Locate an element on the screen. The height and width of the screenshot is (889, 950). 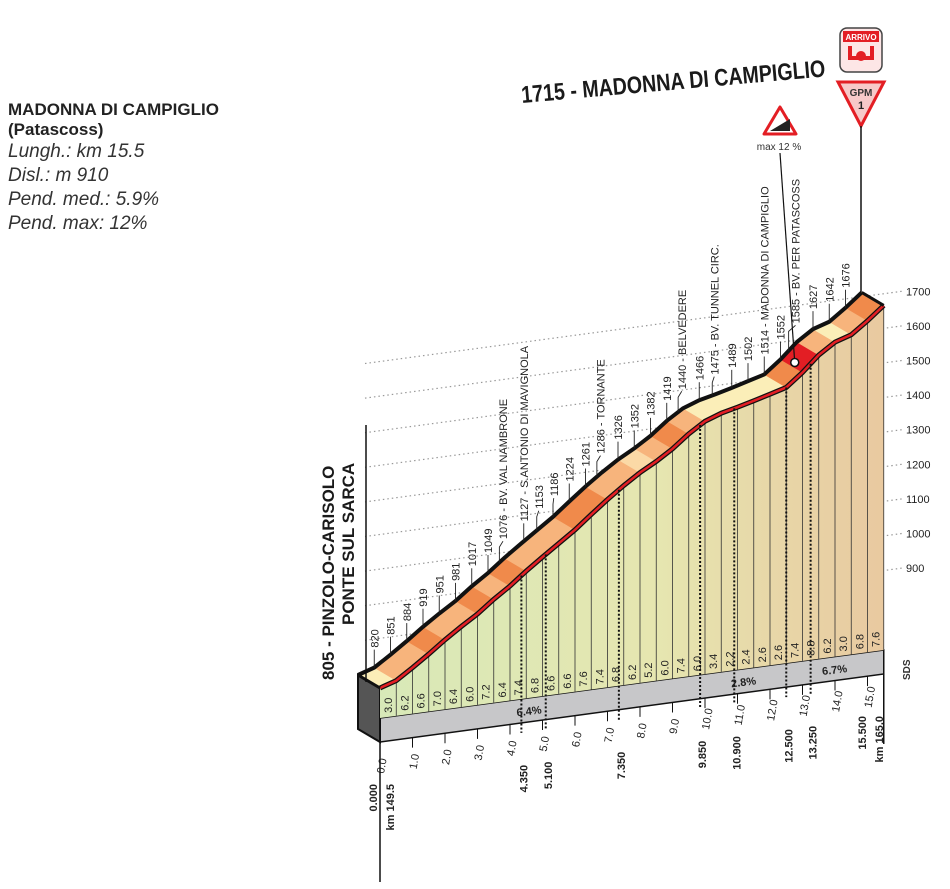
arrivo-label: ARRIVO is located at coordinates (860, 37).